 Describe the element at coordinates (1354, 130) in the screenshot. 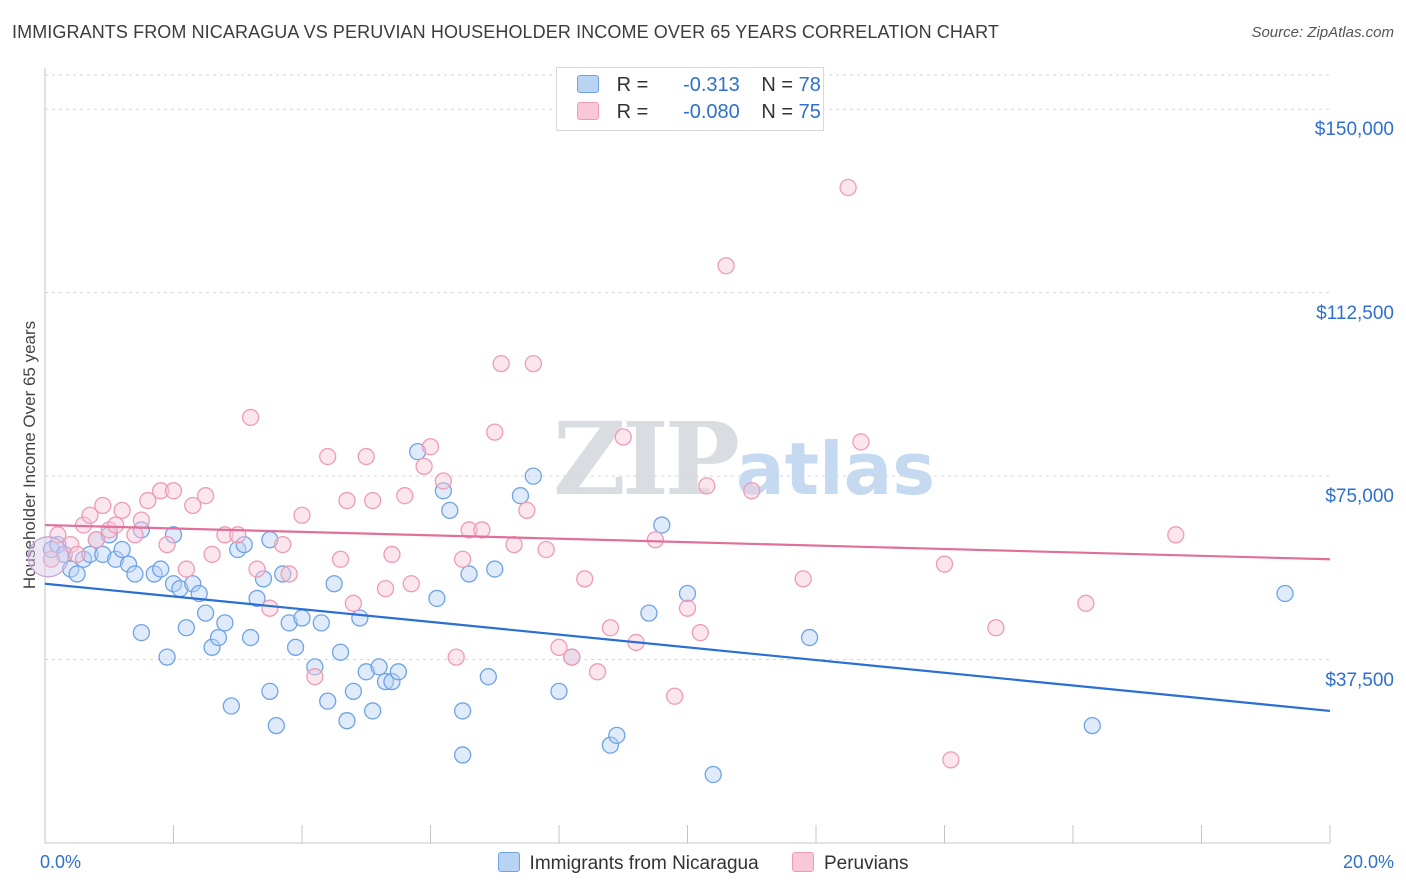

I see `y-tick-label: $150,000` at that location.